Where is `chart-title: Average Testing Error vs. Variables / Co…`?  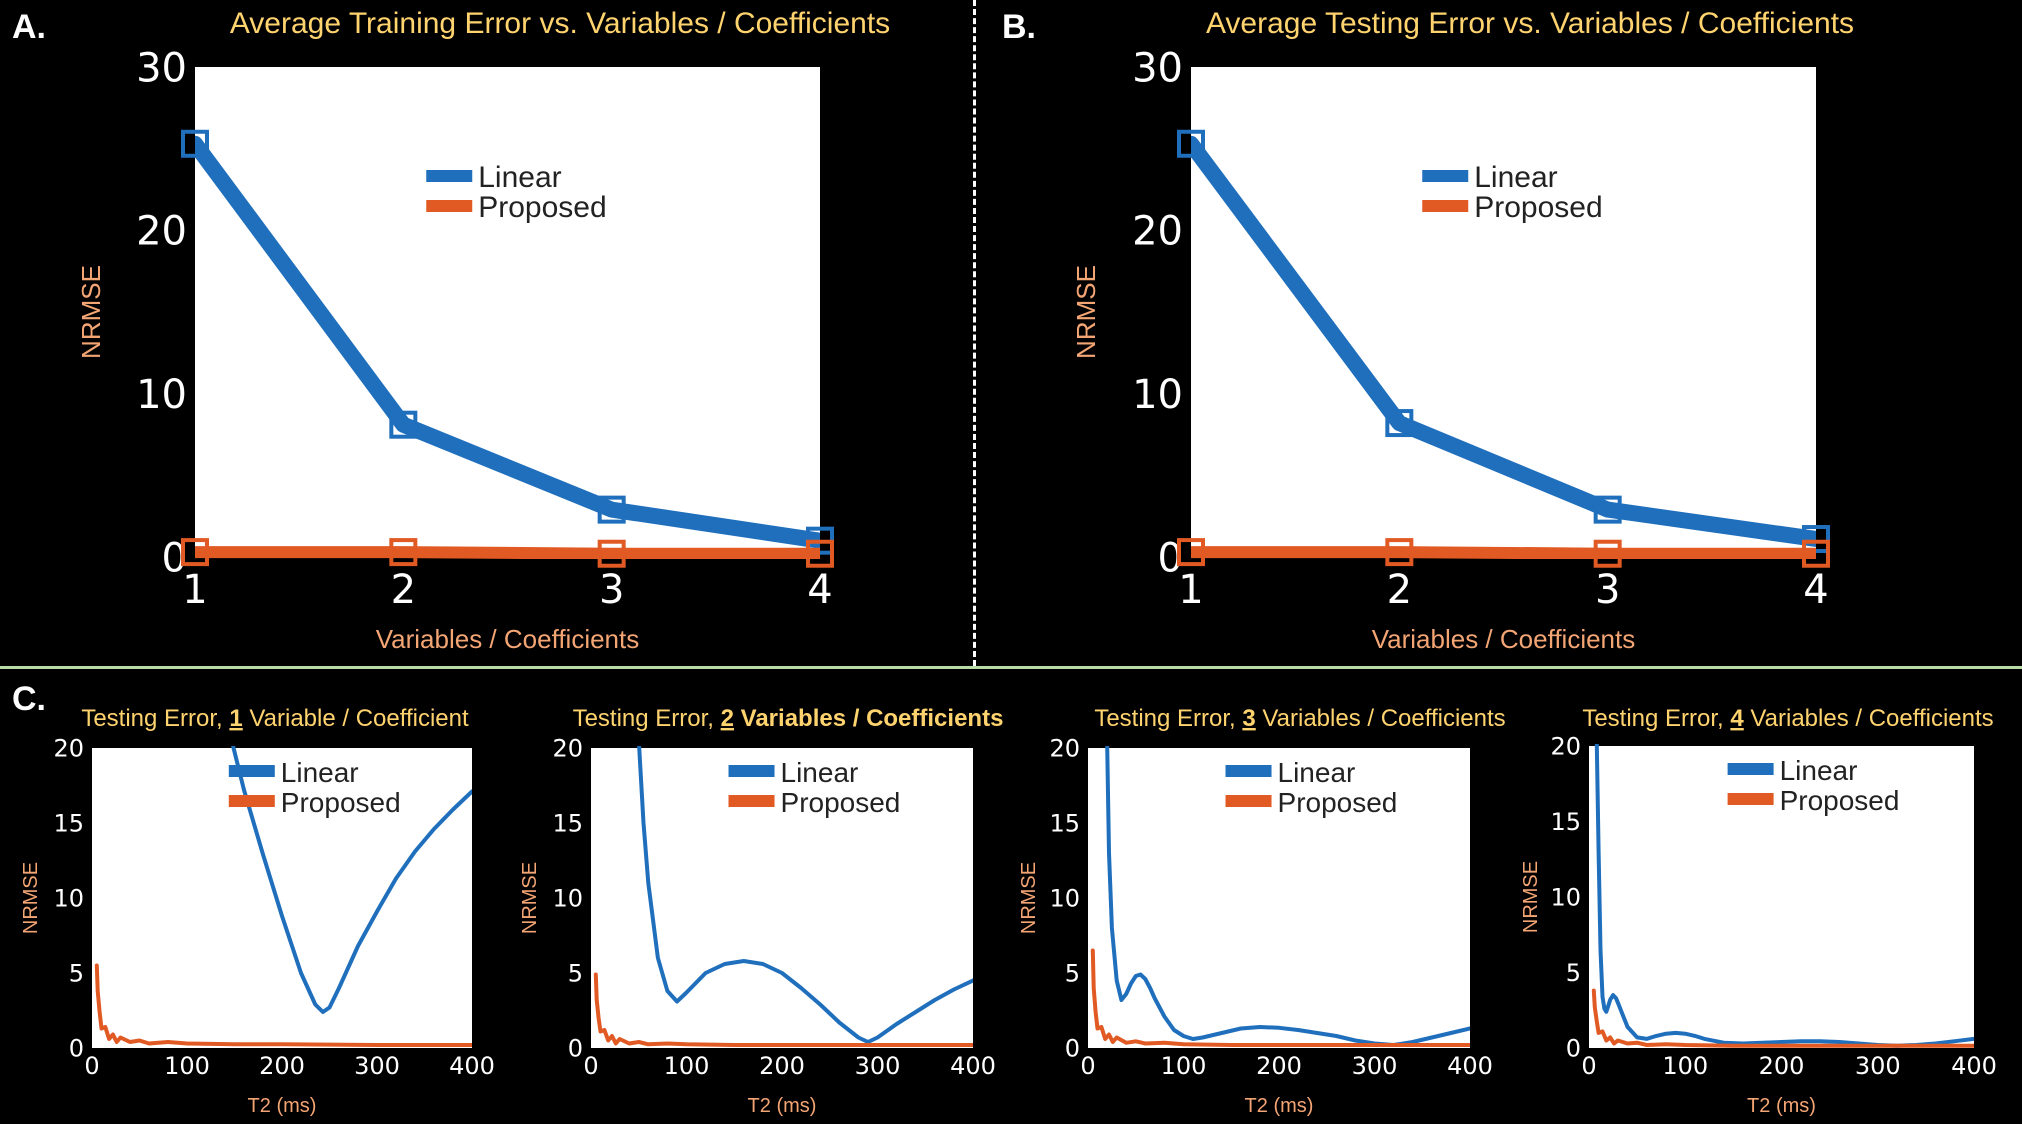 chart-title: Average Testing Error vs. Variables / Co… is located at coordinates (1530, 23).